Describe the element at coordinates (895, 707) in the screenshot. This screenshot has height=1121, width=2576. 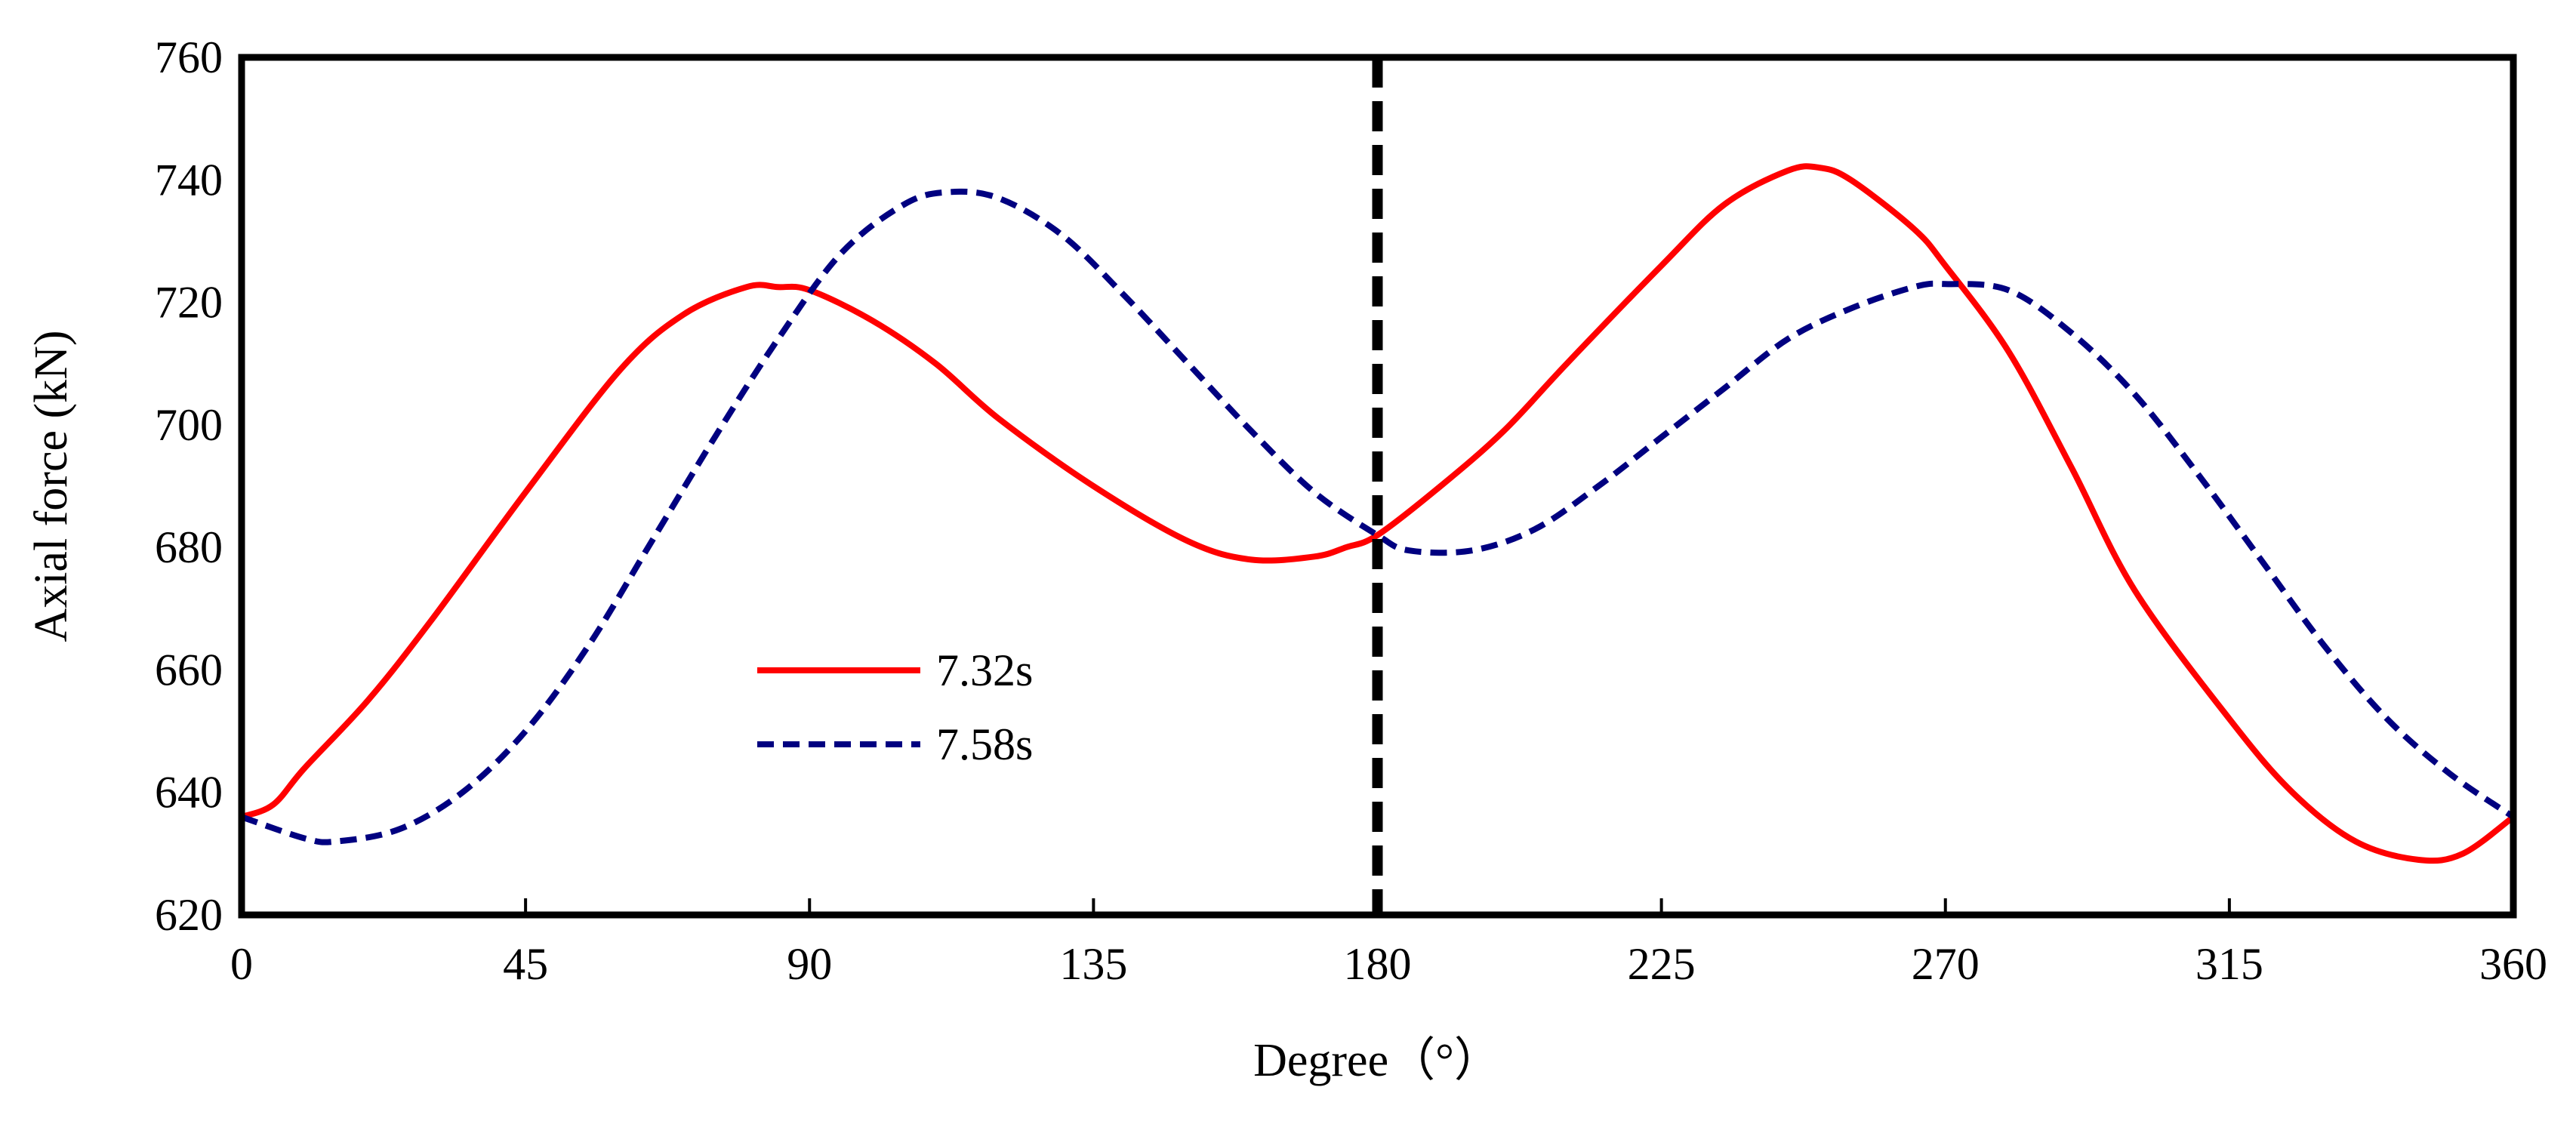
I see `legend: 7.32s 7.58s` at that location.